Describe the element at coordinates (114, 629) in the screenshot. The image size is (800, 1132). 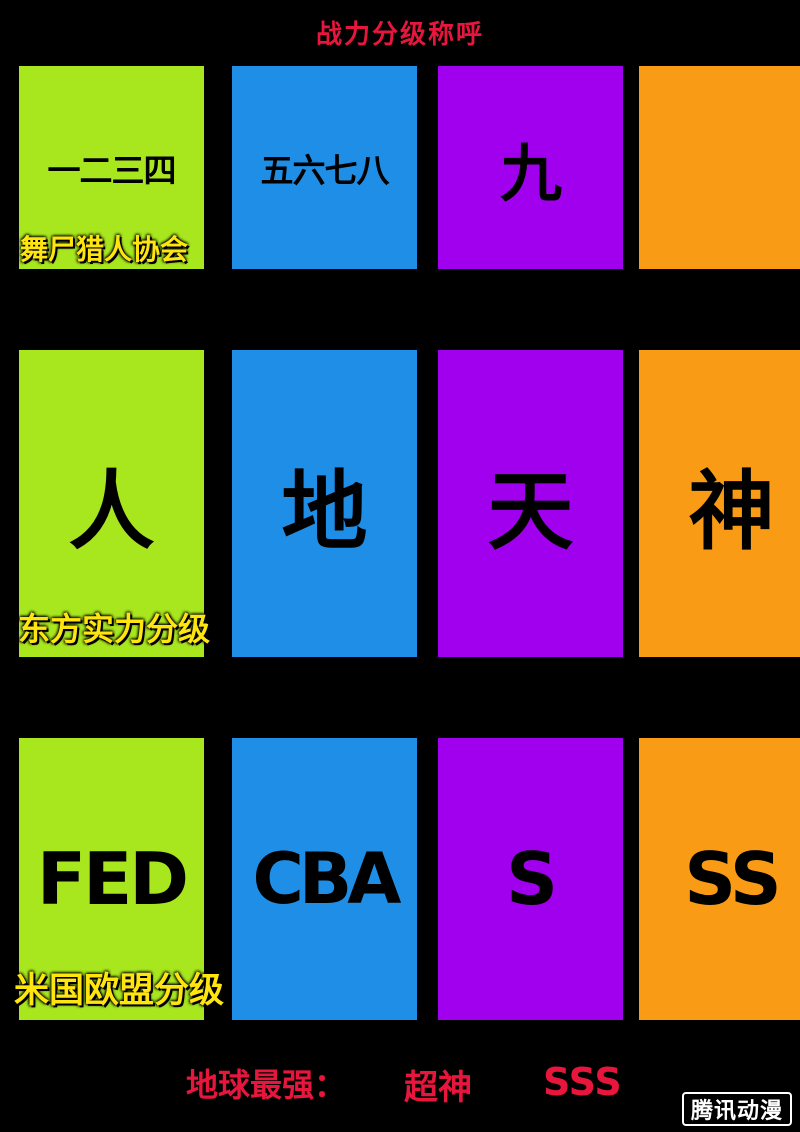
I see `row2-label: 东方实力分级` at that location.